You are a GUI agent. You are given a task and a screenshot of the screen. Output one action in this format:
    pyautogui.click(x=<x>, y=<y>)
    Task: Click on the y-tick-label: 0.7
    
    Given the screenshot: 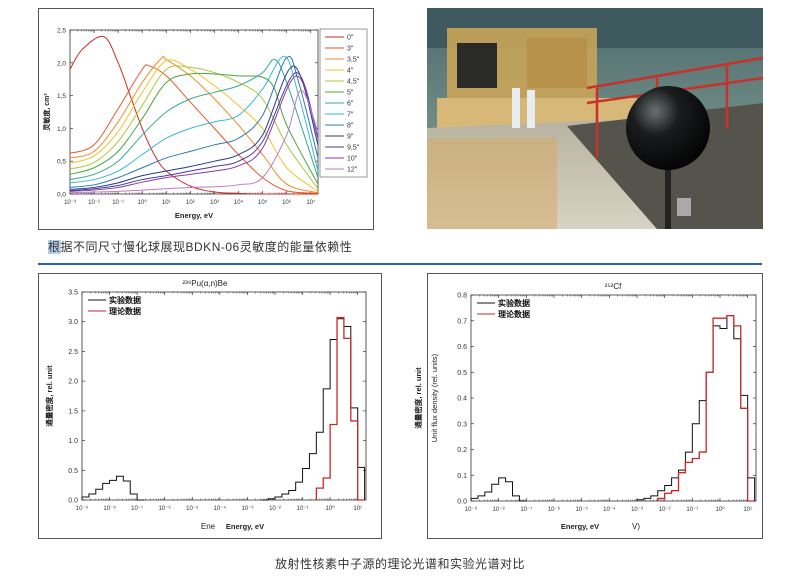 What is the action you would take?
    pyautogui.click(x=462, y=321)
    